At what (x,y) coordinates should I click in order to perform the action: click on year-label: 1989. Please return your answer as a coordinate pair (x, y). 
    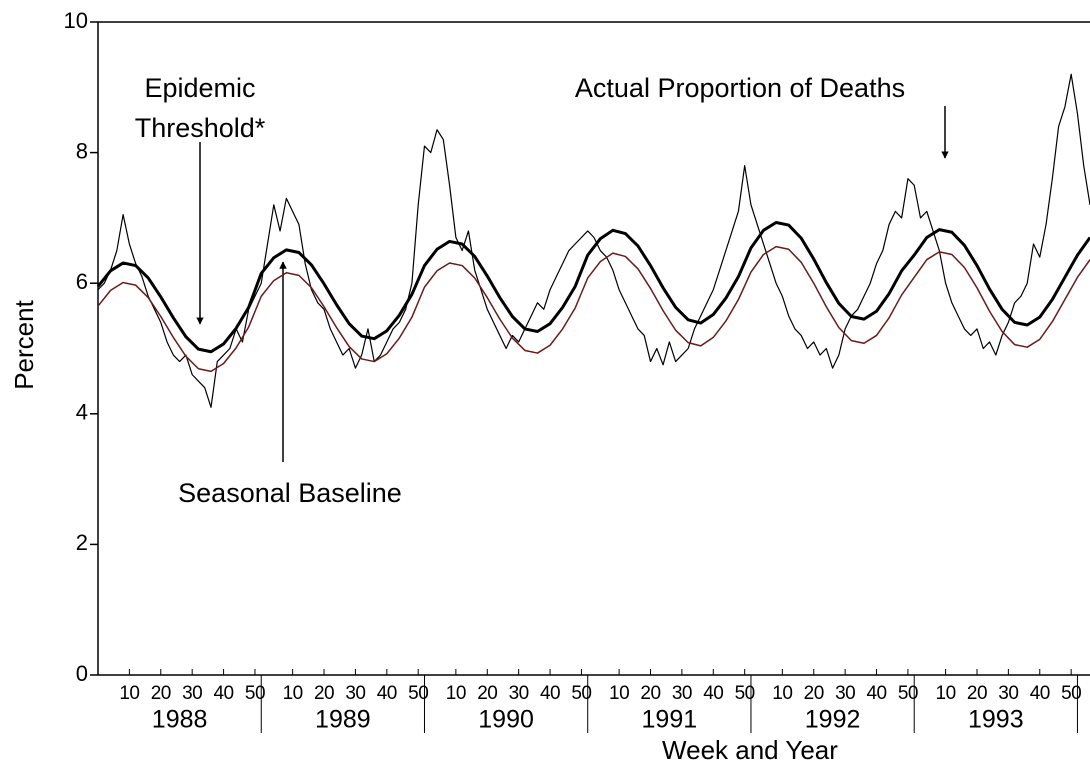
    Looking at the image, I should click on (343, 720).